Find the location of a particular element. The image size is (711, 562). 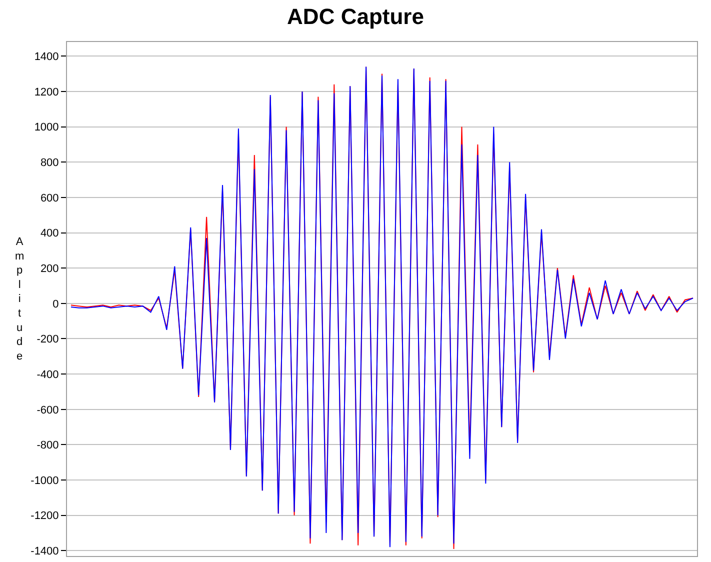

y-tick-label: 1200 is located at coordinates (46, 92).